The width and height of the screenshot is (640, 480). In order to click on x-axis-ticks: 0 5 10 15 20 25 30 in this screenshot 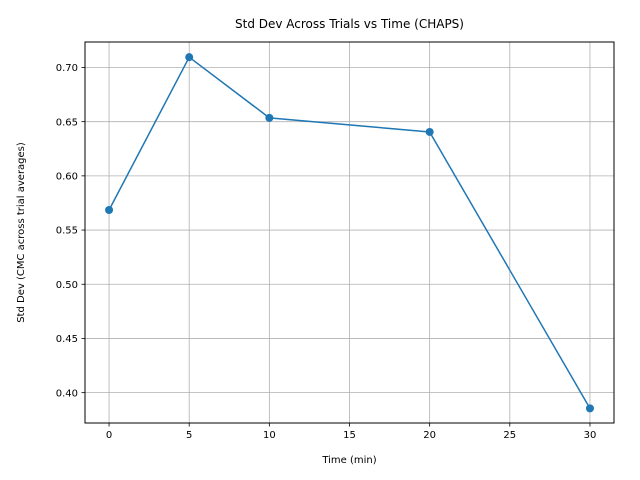, I will do `click(351, 432)`.